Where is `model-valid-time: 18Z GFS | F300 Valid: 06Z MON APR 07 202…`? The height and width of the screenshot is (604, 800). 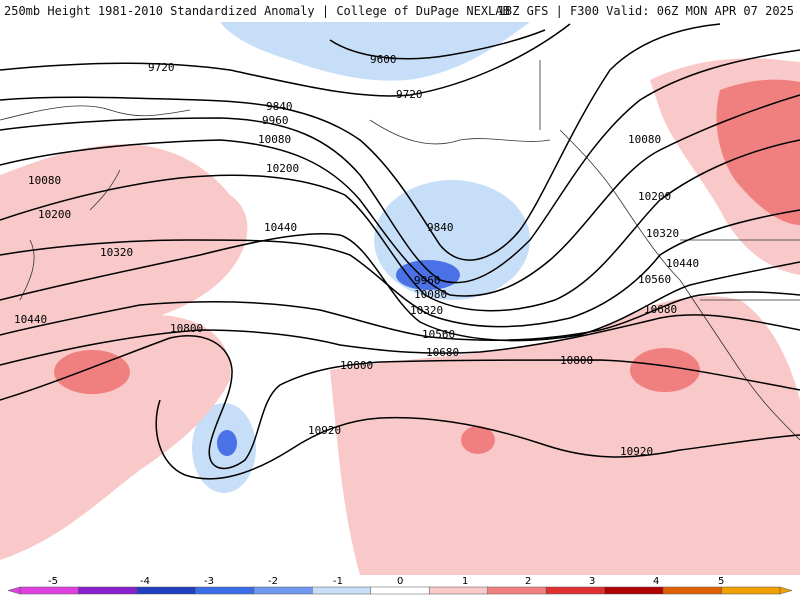 model-valid-time: 18Z GFS | F300 Valid: 06Z MON APR 07 202… is located at coordinates (645, 11).